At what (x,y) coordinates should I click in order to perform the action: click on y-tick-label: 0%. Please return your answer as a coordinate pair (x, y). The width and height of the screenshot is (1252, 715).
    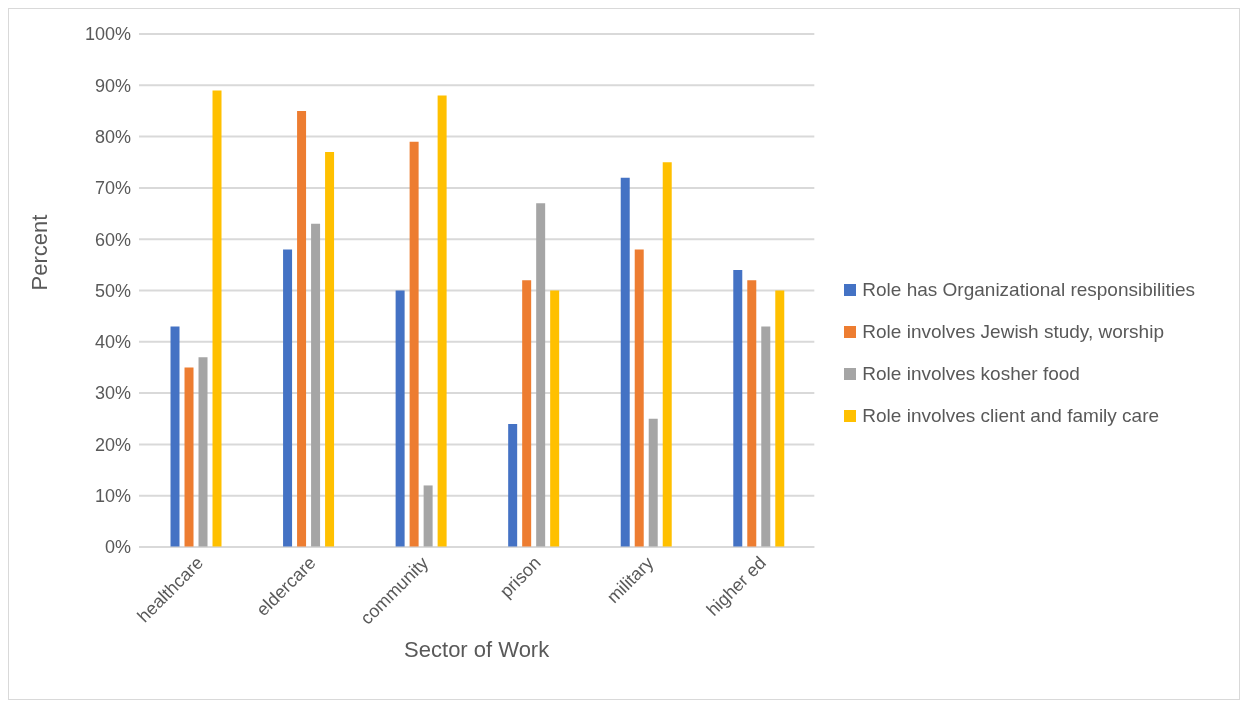
    Looking at the image, I should click on (117, 547).